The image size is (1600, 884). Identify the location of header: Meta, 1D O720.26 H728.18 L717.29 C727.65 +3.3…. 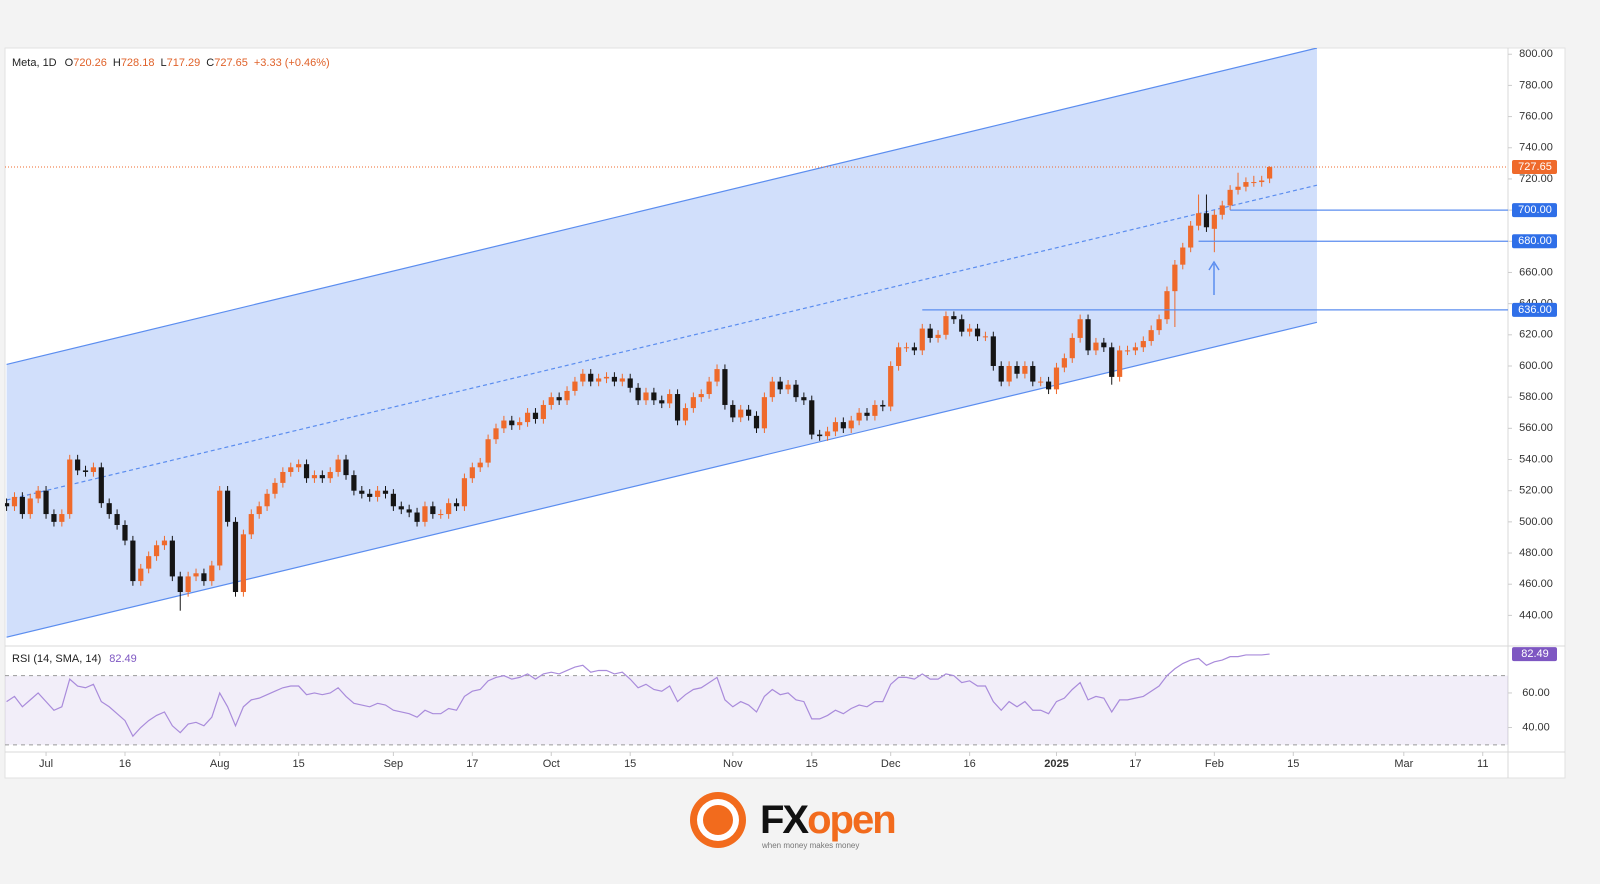
(171, 63).